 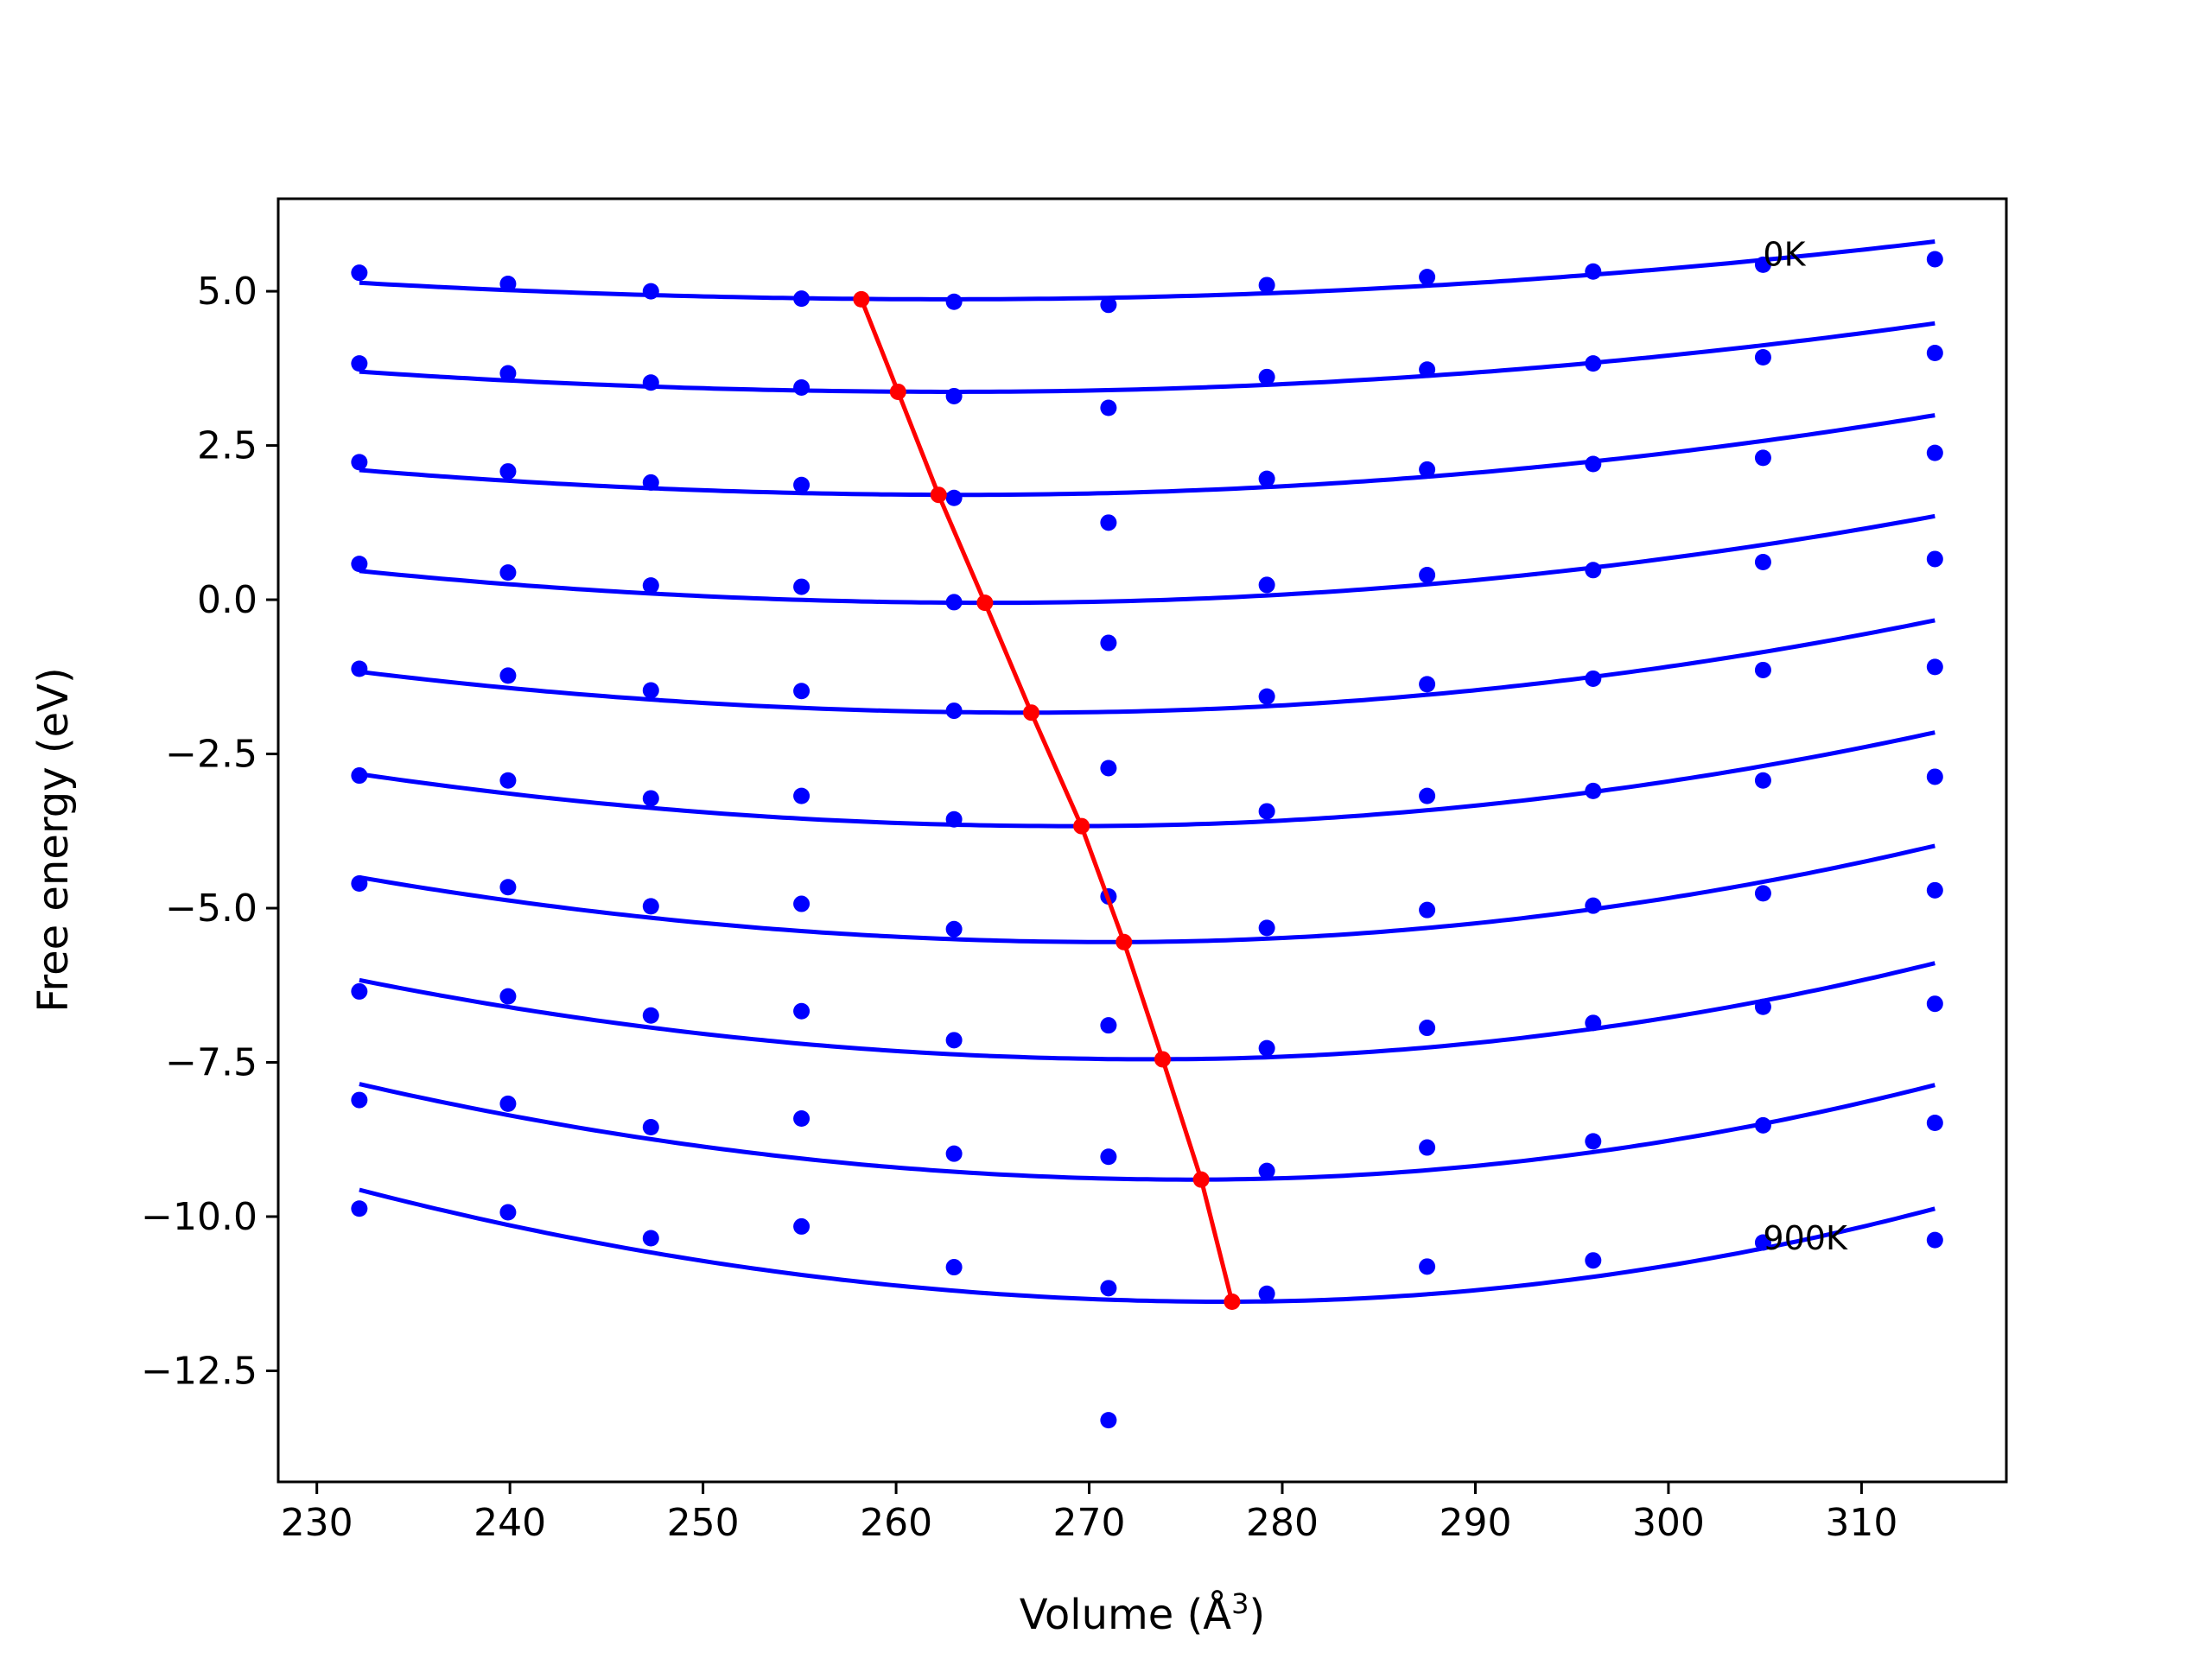 What do you see at coordinates (1089, 1513) in the screenshot?
I see `x-axis-ticks: 230 240 250 260 270 280 290 300 310` at bounding box center [1089, 1513].